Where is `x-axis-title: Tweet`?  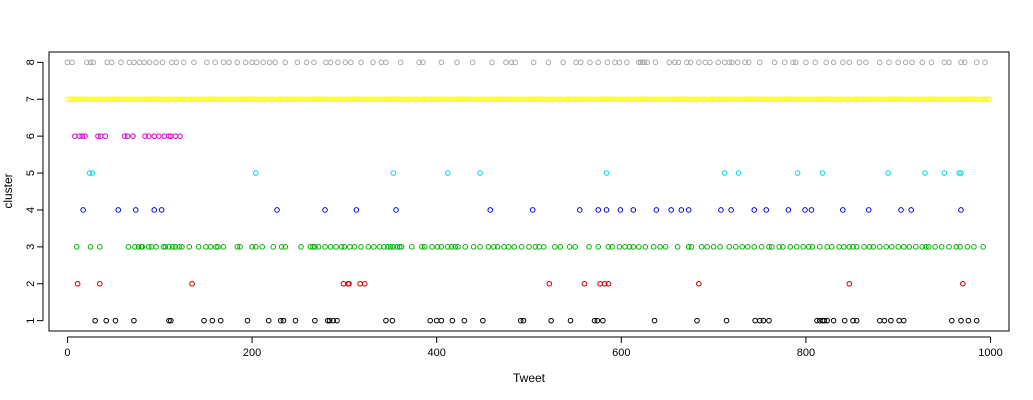 x-axis-title: Tweet is located at coordinates (529, 378).